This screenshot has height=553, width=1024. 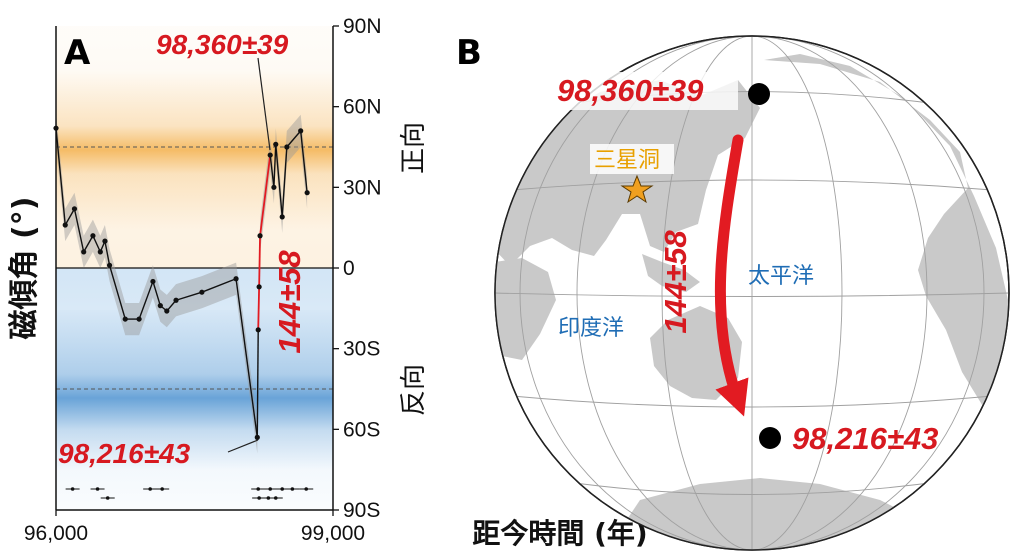 What do you see at coordinates (361, 429) in the screenshot?
I see `y-tick-label: 60S` at bounding box center [361, 429].